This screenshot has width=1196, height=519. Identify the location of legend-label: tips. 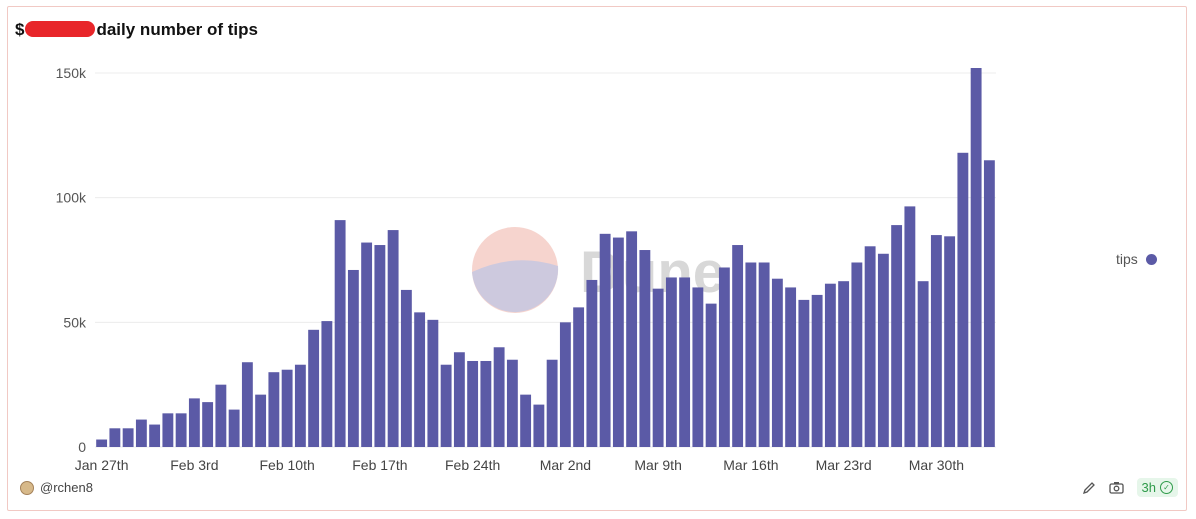
(1127, 259).